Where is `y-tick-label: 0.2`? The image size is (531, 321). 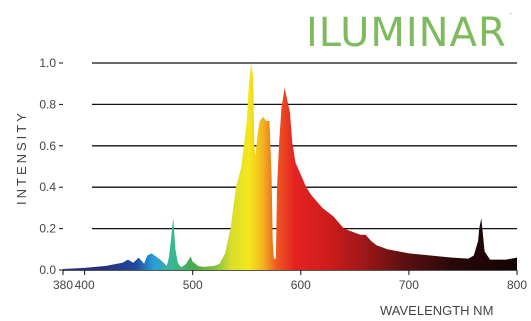
y-tick-label: 0.2 is located at coordinates (47, 229).